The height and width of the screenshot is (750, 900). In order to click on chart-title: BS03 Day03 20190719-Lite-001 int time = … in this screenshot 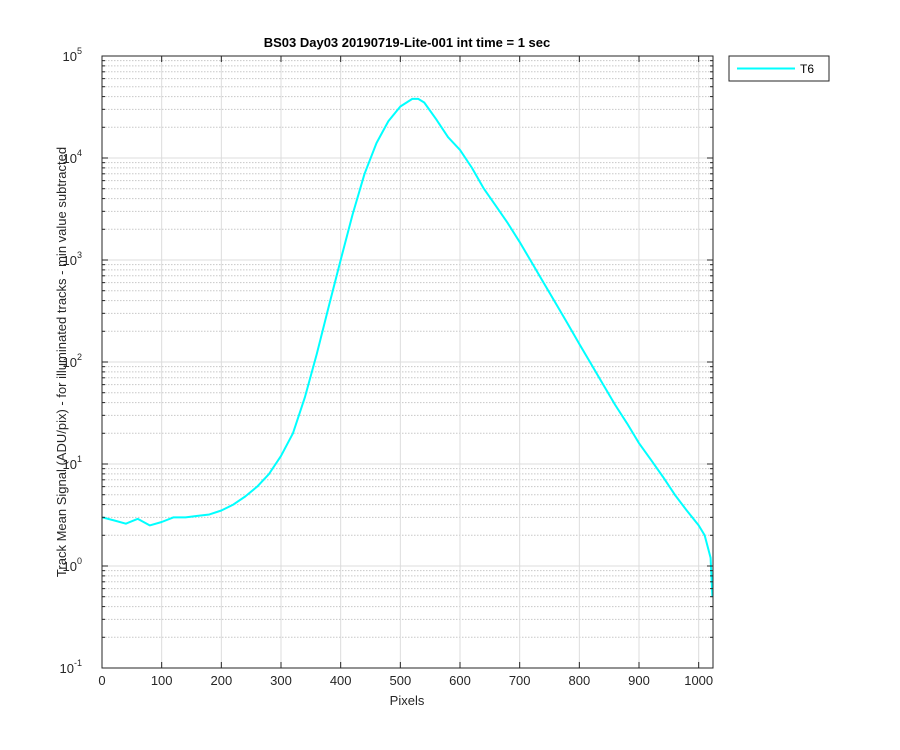, I will do `click(407, 42)`.